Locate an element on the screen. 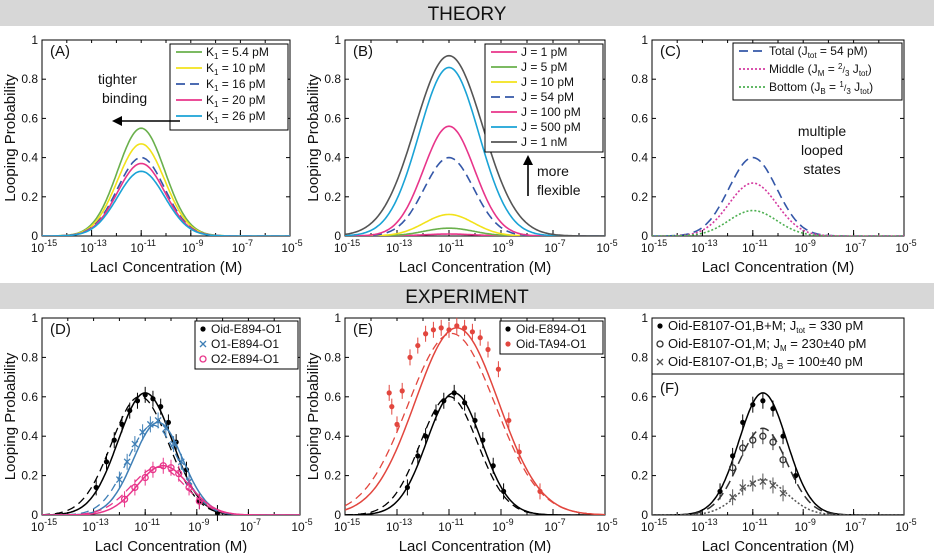 The height and width of the screenshot is (558, 934). legend-text-part: B is located at coordinates (780, 366).